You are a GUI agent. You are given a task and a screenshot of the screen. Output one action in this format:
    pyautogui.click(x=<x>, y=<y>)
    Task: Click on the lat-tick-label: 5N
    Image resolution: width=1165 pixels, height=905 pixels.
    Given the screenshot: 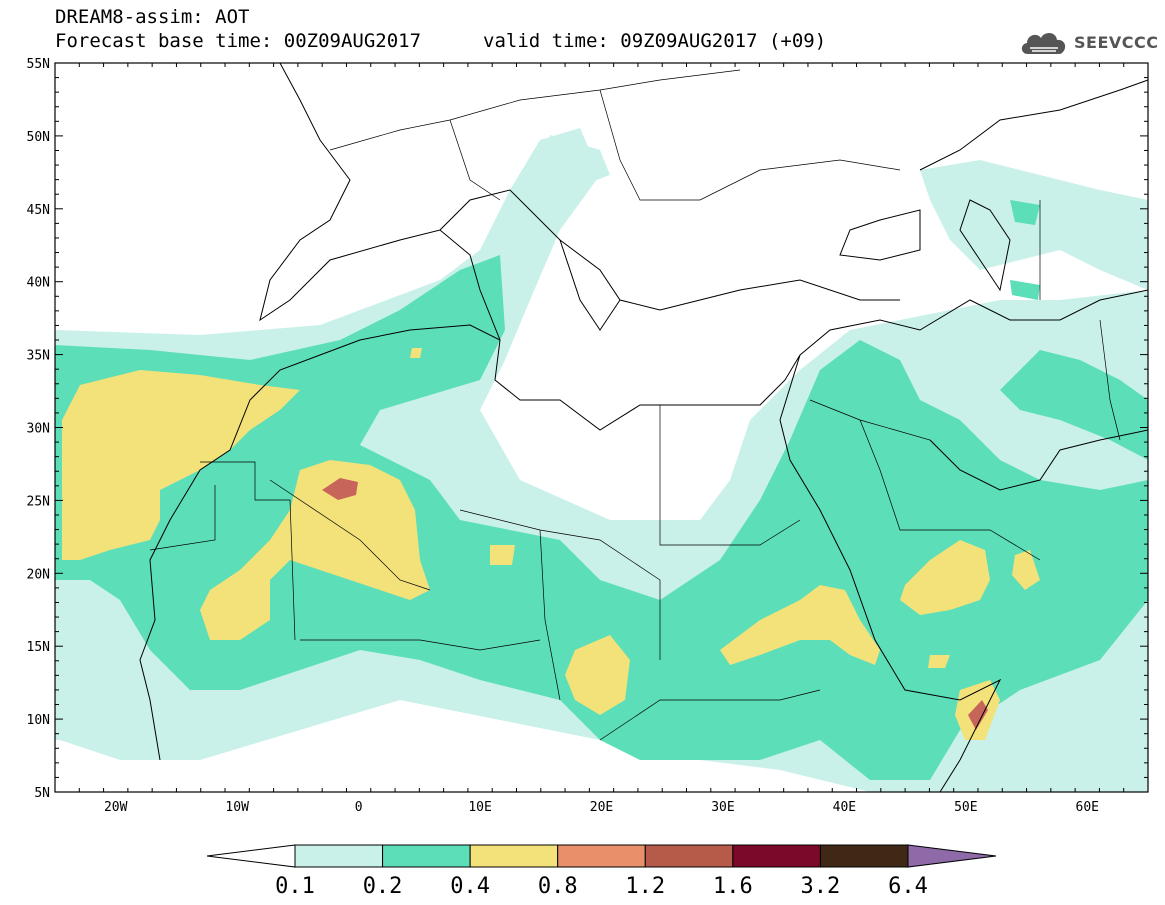 What is the action you would take?
    pyautogui.click(x=42, y=793)
    